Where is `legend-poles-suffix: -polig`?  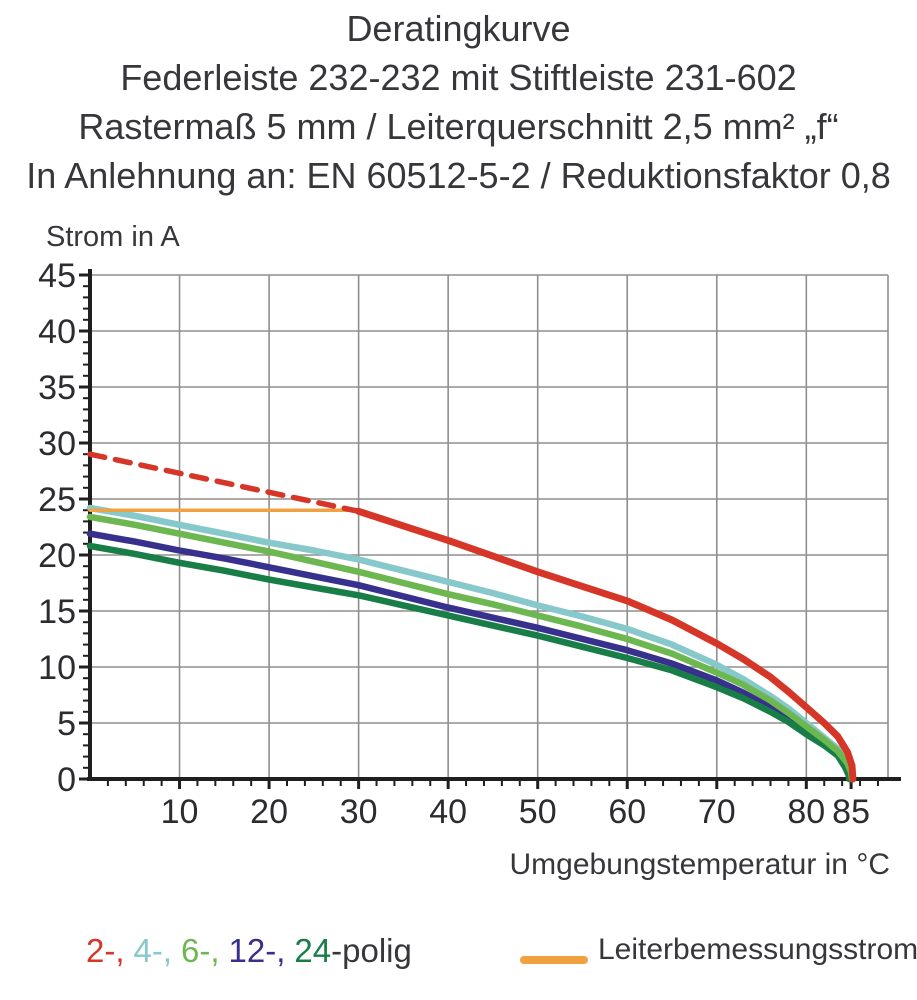
legend-poles-suffix: -polig is located at coordinates (371, 950).